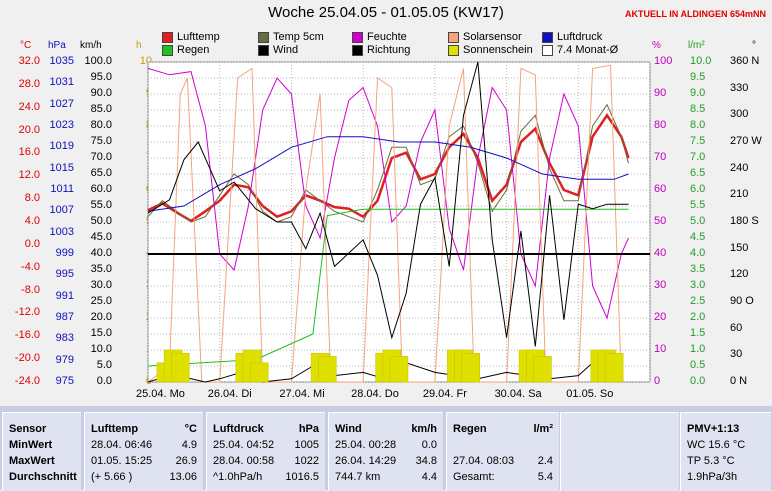 This screenshot has height=491, width=772. Describe the element at coordinates (490, 50) in the screenshot. I see `legend-item: Sonnenschein` at that location.